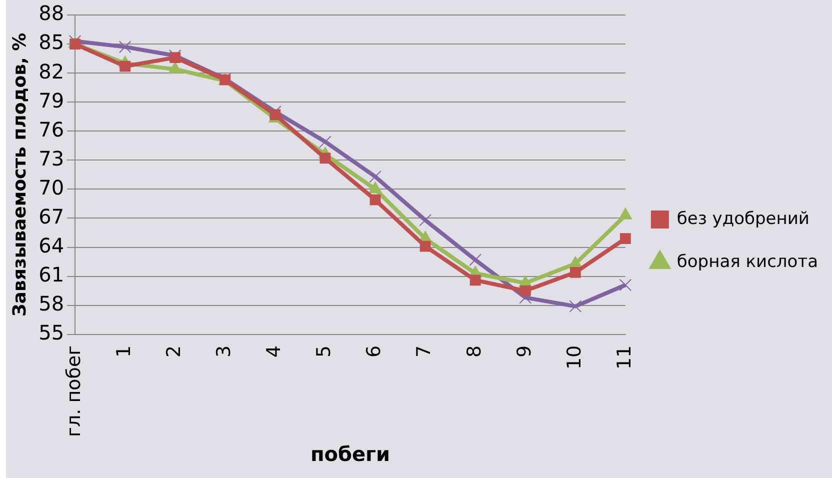 Image resolution: width=832 pixels, height=478 pixels. I want to click on y-tick-label: 79, so click(51, 100).